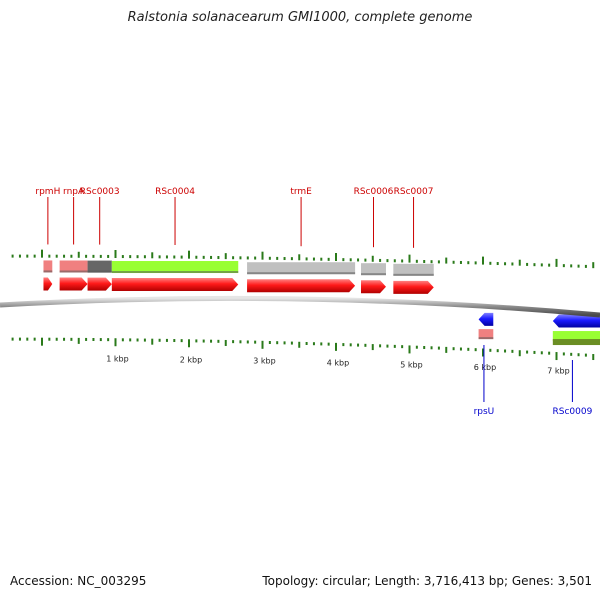  What do you see at coordinates (411, 365) in the screenshot?
I see `scale-label: 5 kbp` at bounding box center [411, 365].